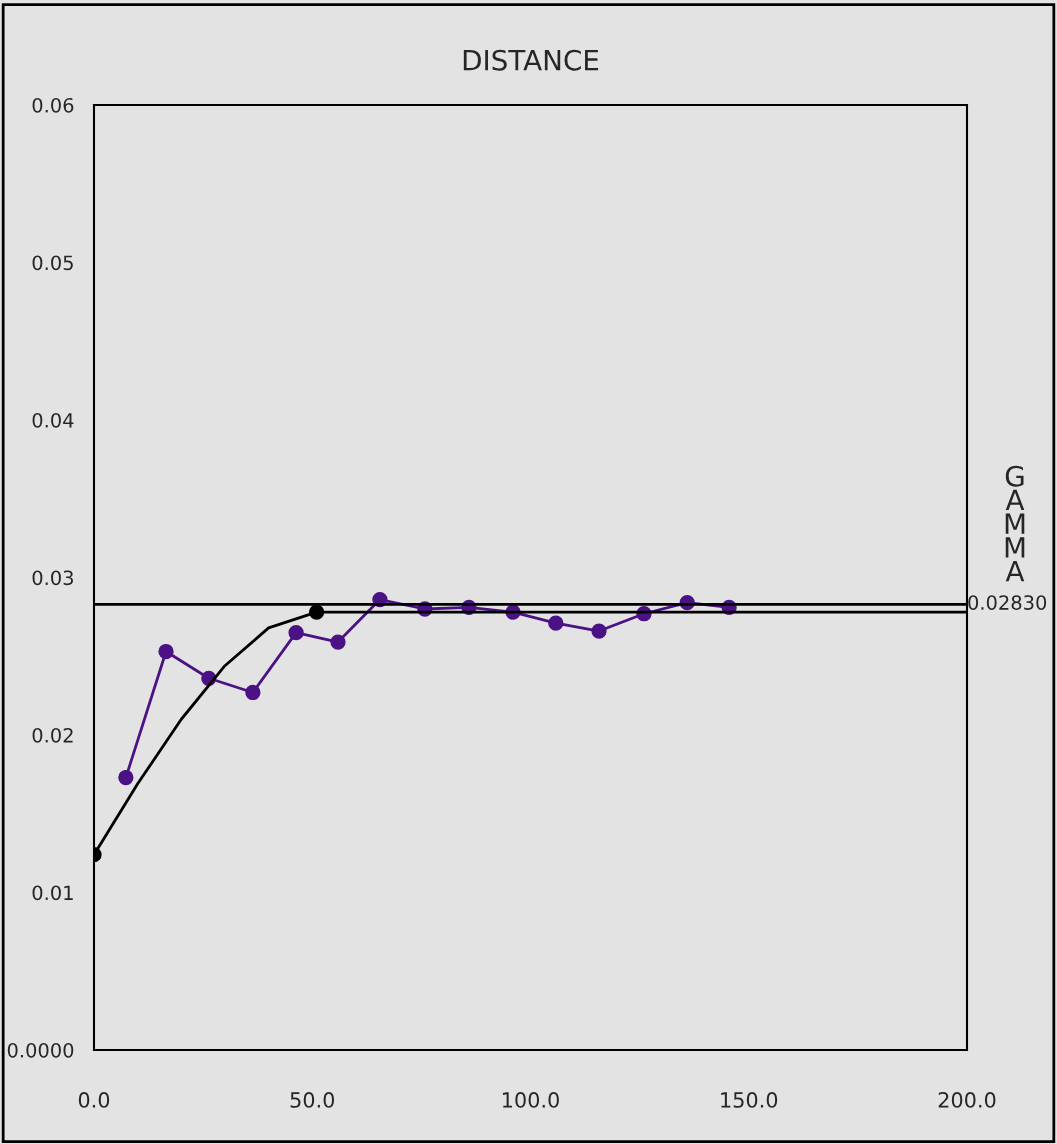 The width and height of the screenshot is (1057, 1144). Describe the element at coordinates (52, 893) in the screenshot. I see `y-tick-label: 0.01` at that location.